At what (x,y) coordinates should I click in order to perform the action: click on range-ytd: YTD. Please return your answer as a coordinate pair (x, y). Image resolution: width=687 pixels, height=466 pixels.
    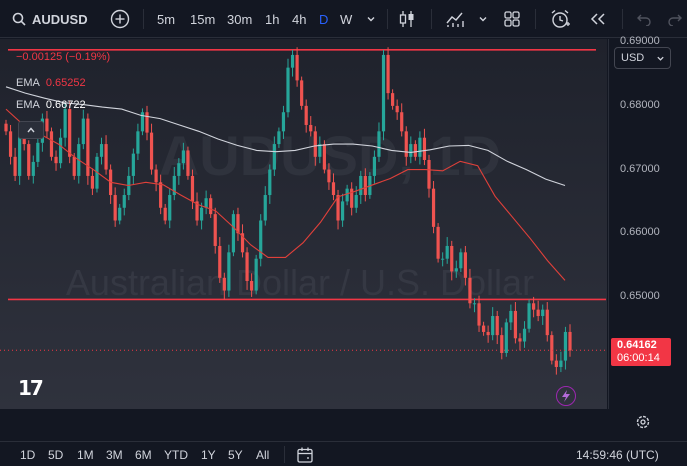
    Looking at the image, I should click on (176, 454).